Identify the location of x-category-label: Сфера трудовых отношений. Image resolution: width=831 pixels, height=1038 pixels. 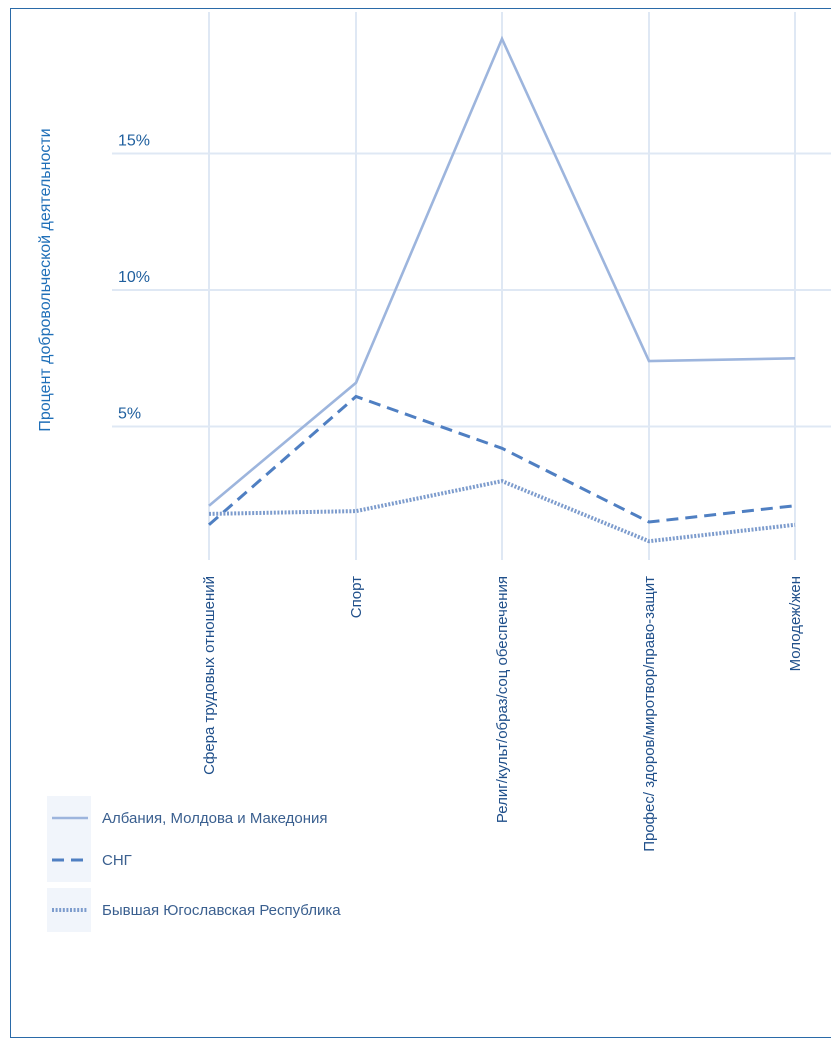
(209, 675).